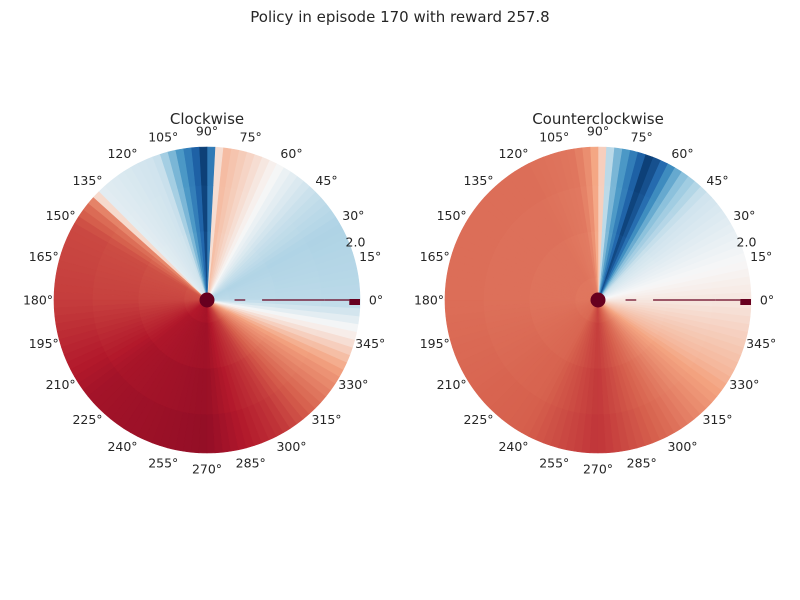  What do you see at coordinates (598, 119) in the screenshot?
I see `panel-title-counterclockwise: Counterclockwise` at bounding box center [598, 119].